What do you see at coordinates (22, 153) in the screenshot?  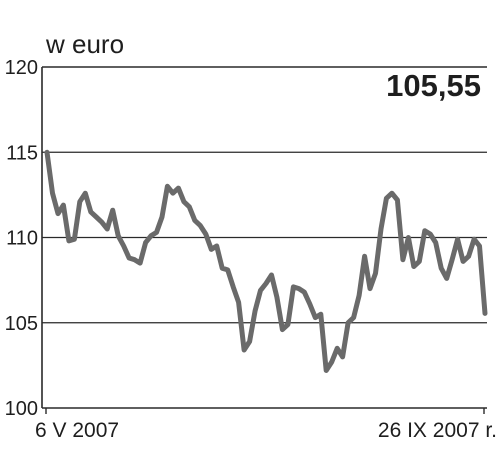 I see `y-tick-label-115: 115` at bounding box center [22, 153].